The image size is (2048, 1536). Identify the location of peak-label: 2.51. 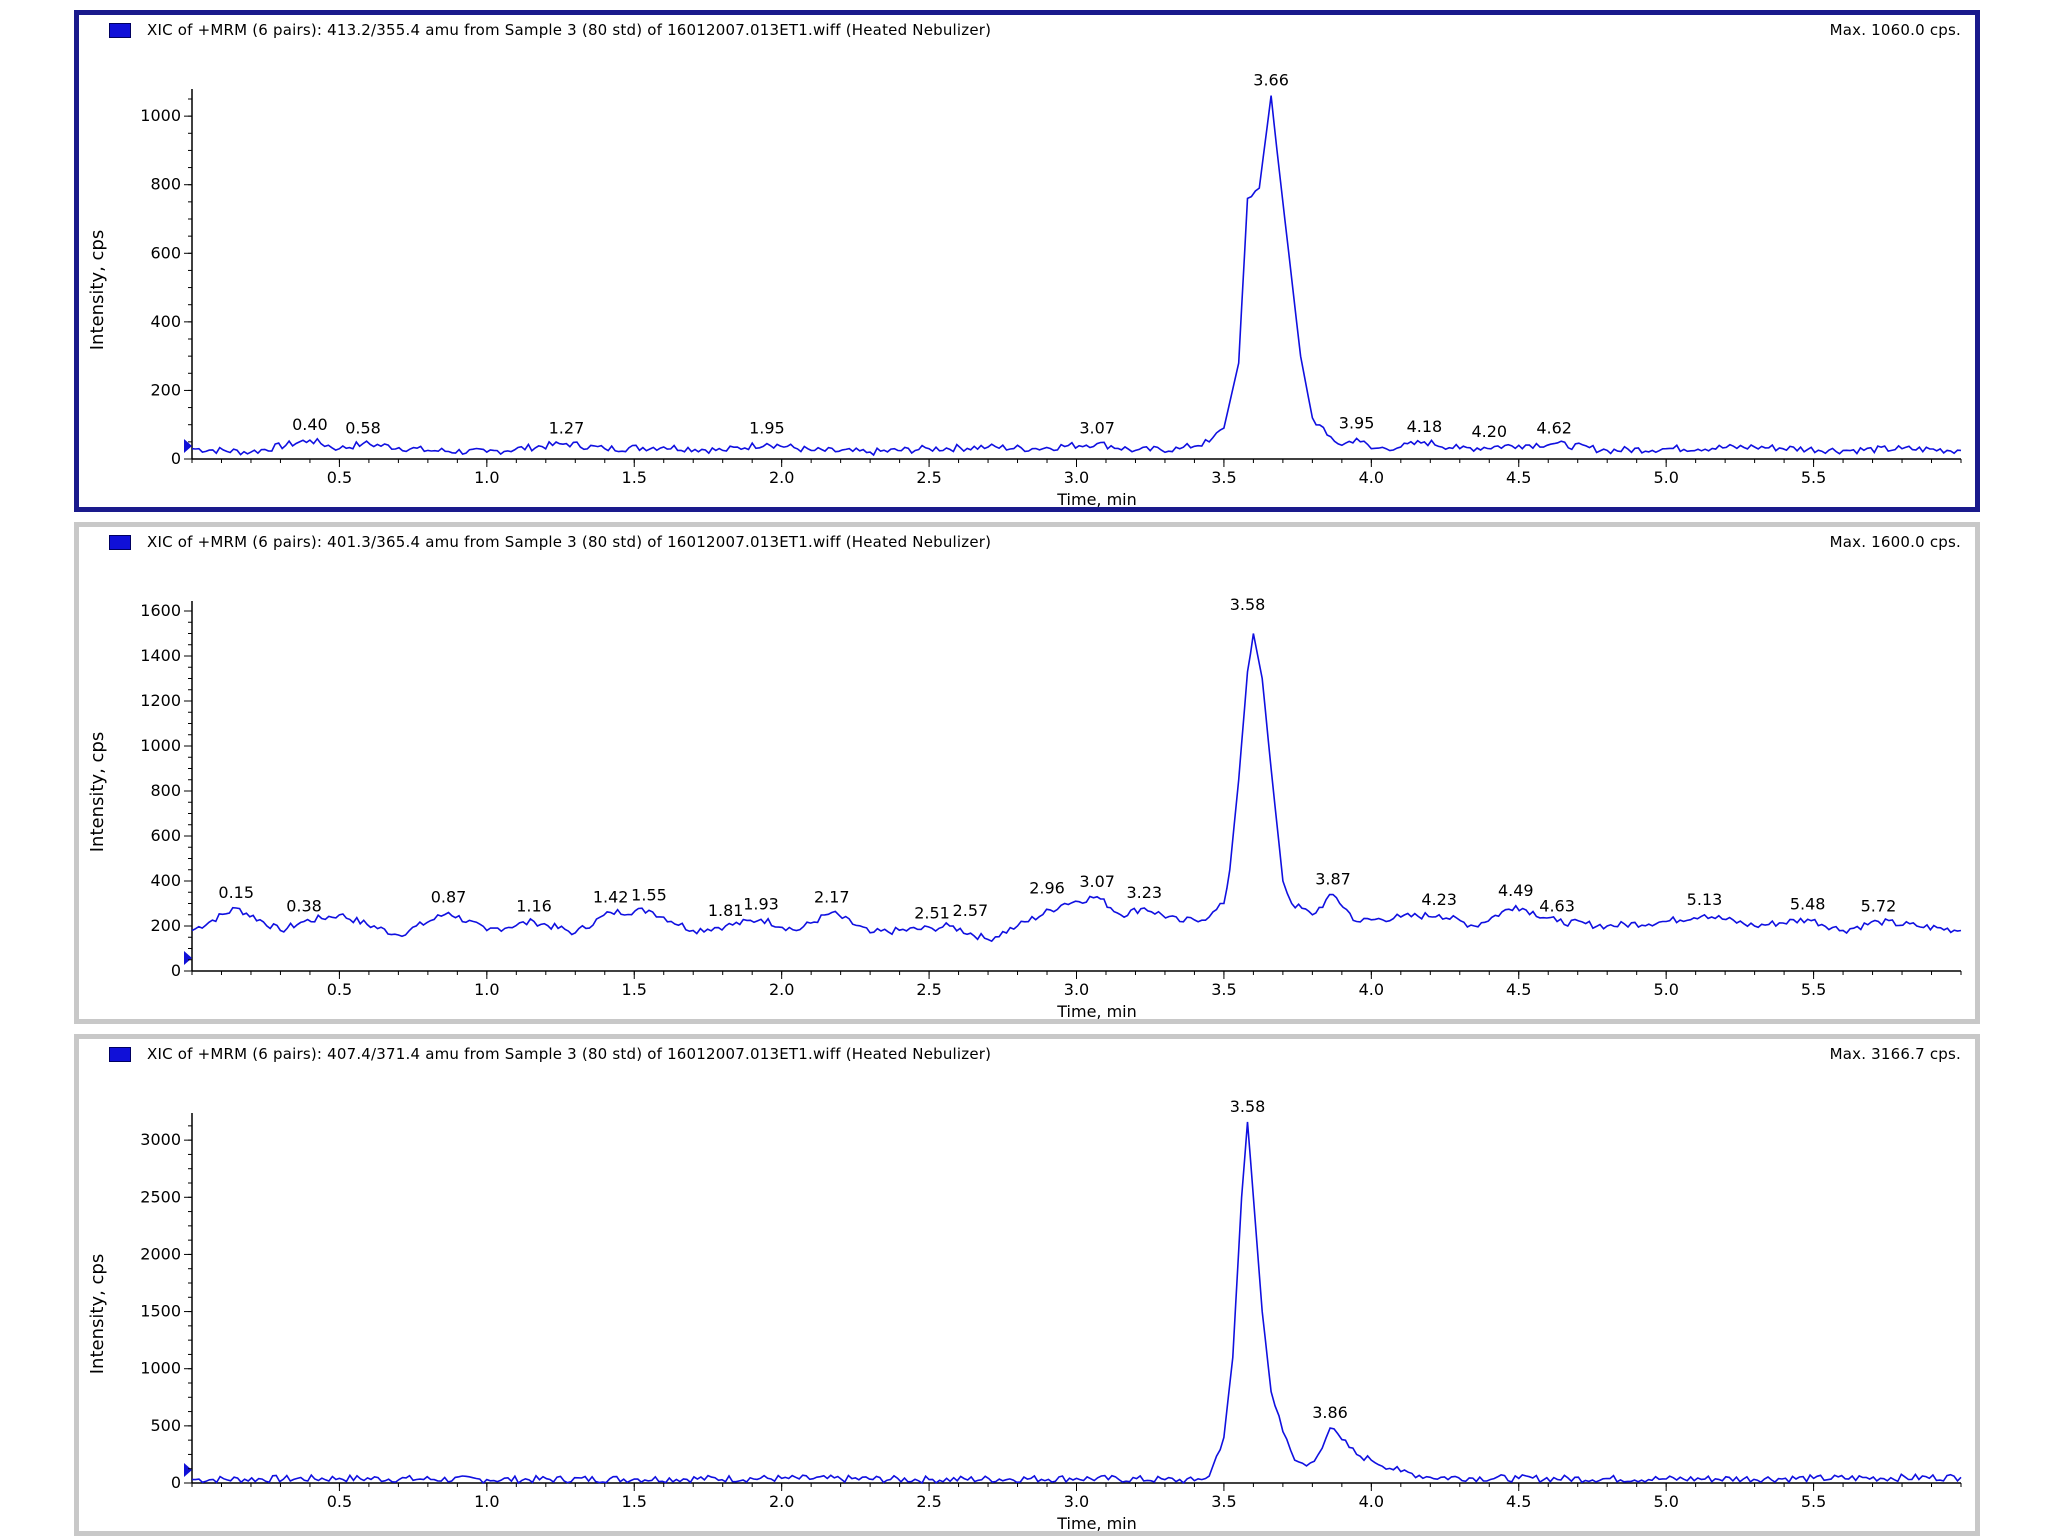
(932, 912).